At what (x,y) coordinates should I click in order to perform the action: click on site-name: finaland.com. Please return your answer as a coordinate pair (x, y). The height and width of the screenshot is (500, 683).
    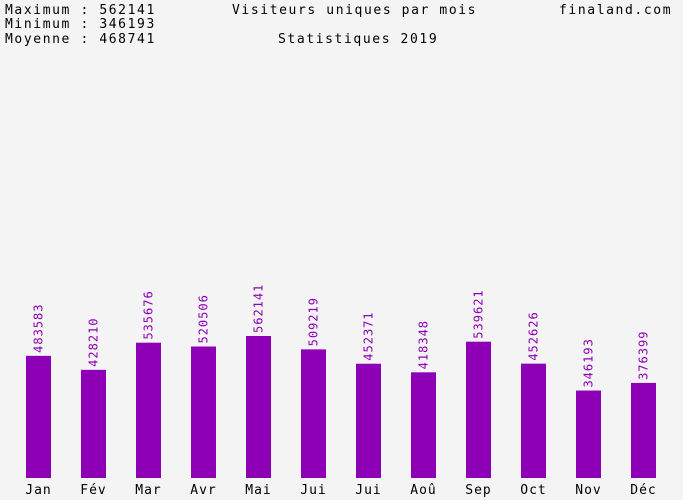
    Looking at the image, I should click on (616, 10).